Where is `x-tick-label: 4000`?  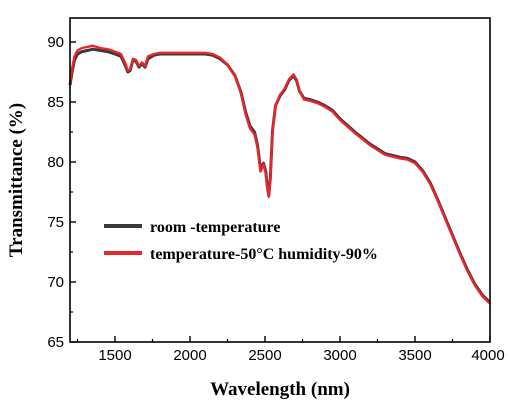 x-tick-label: 4000 is located at coordinates (487, 355).